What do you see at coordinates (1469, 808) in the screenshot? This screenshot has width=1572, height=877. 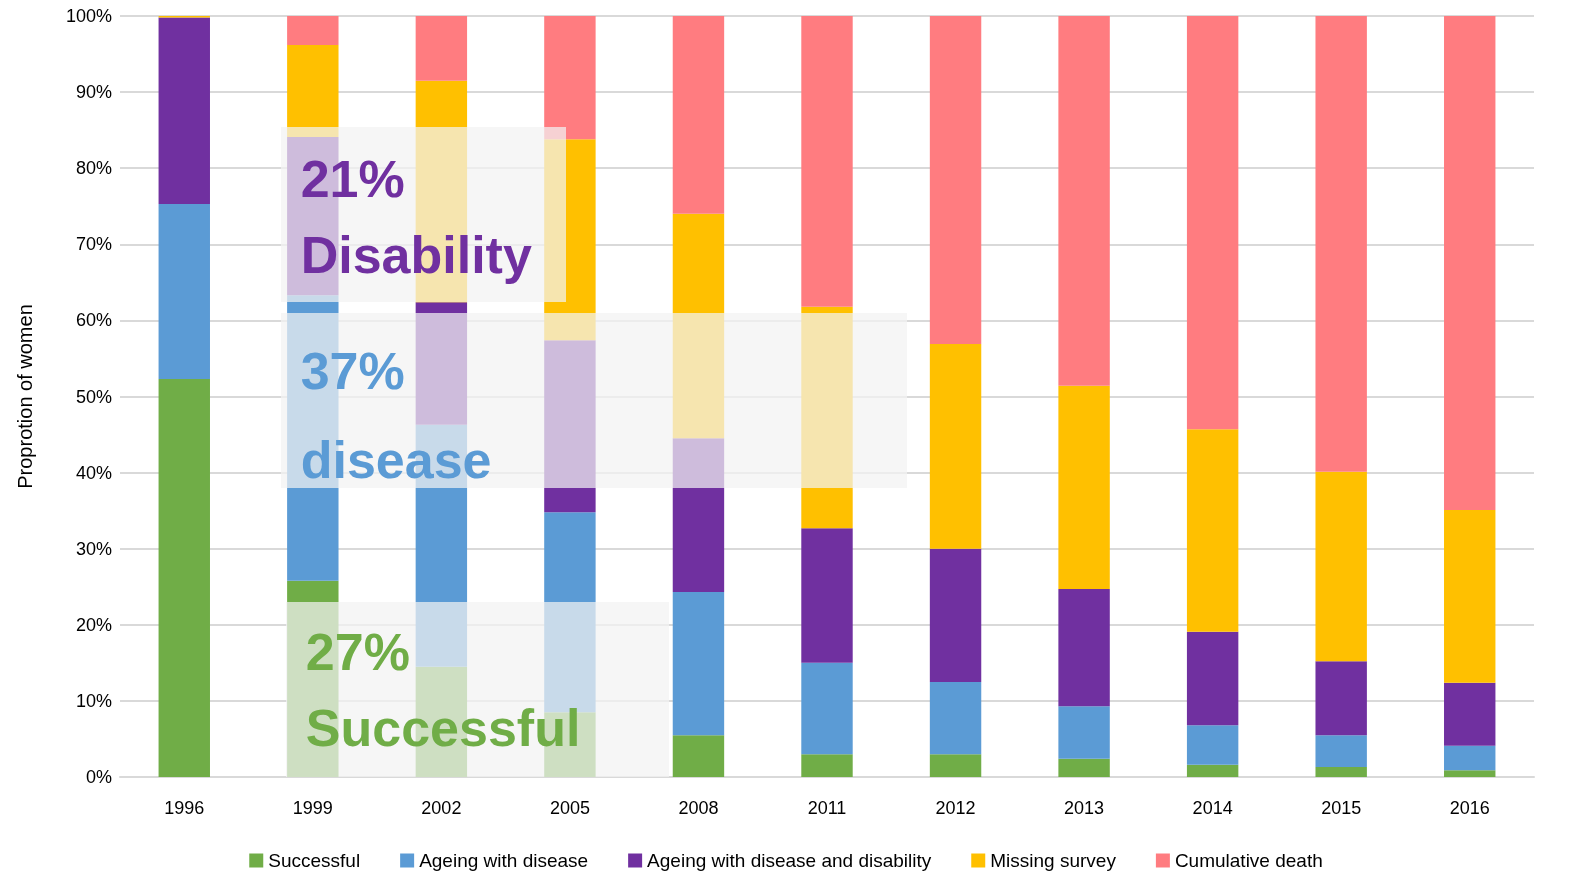 I see `x-tick-label: 2016` at bounding box center [1469, 808].